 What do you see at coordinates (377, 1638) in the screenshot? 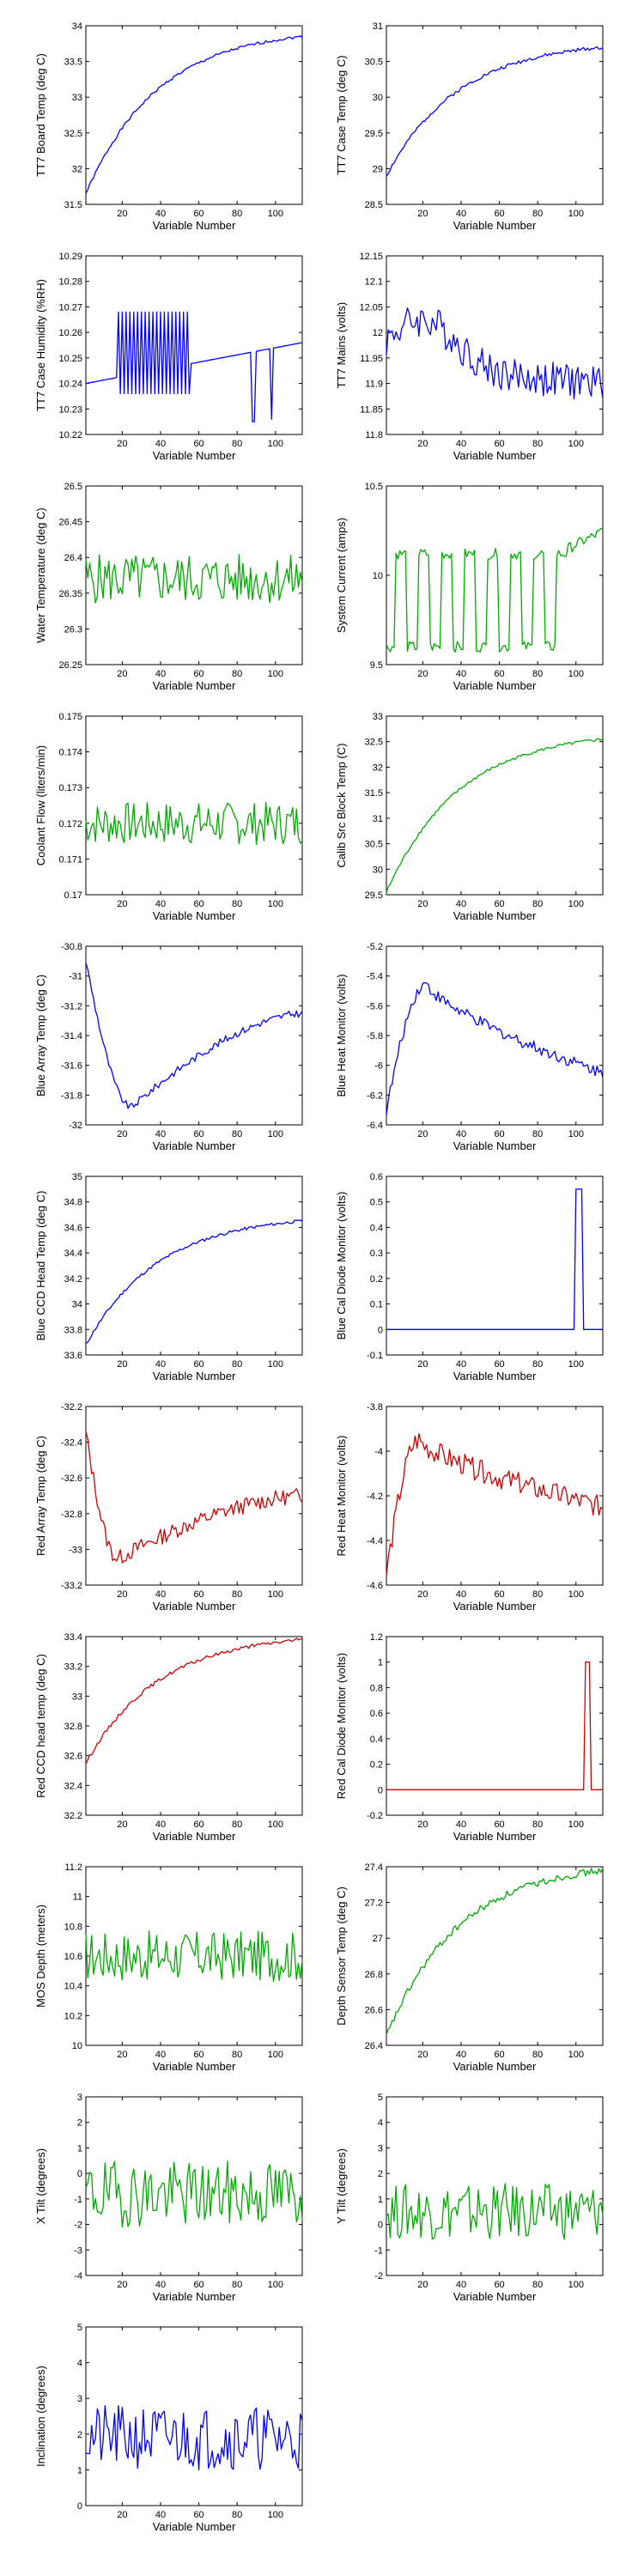
I see `y-tick-label: 1.2` at bounding box center [377, 1638].